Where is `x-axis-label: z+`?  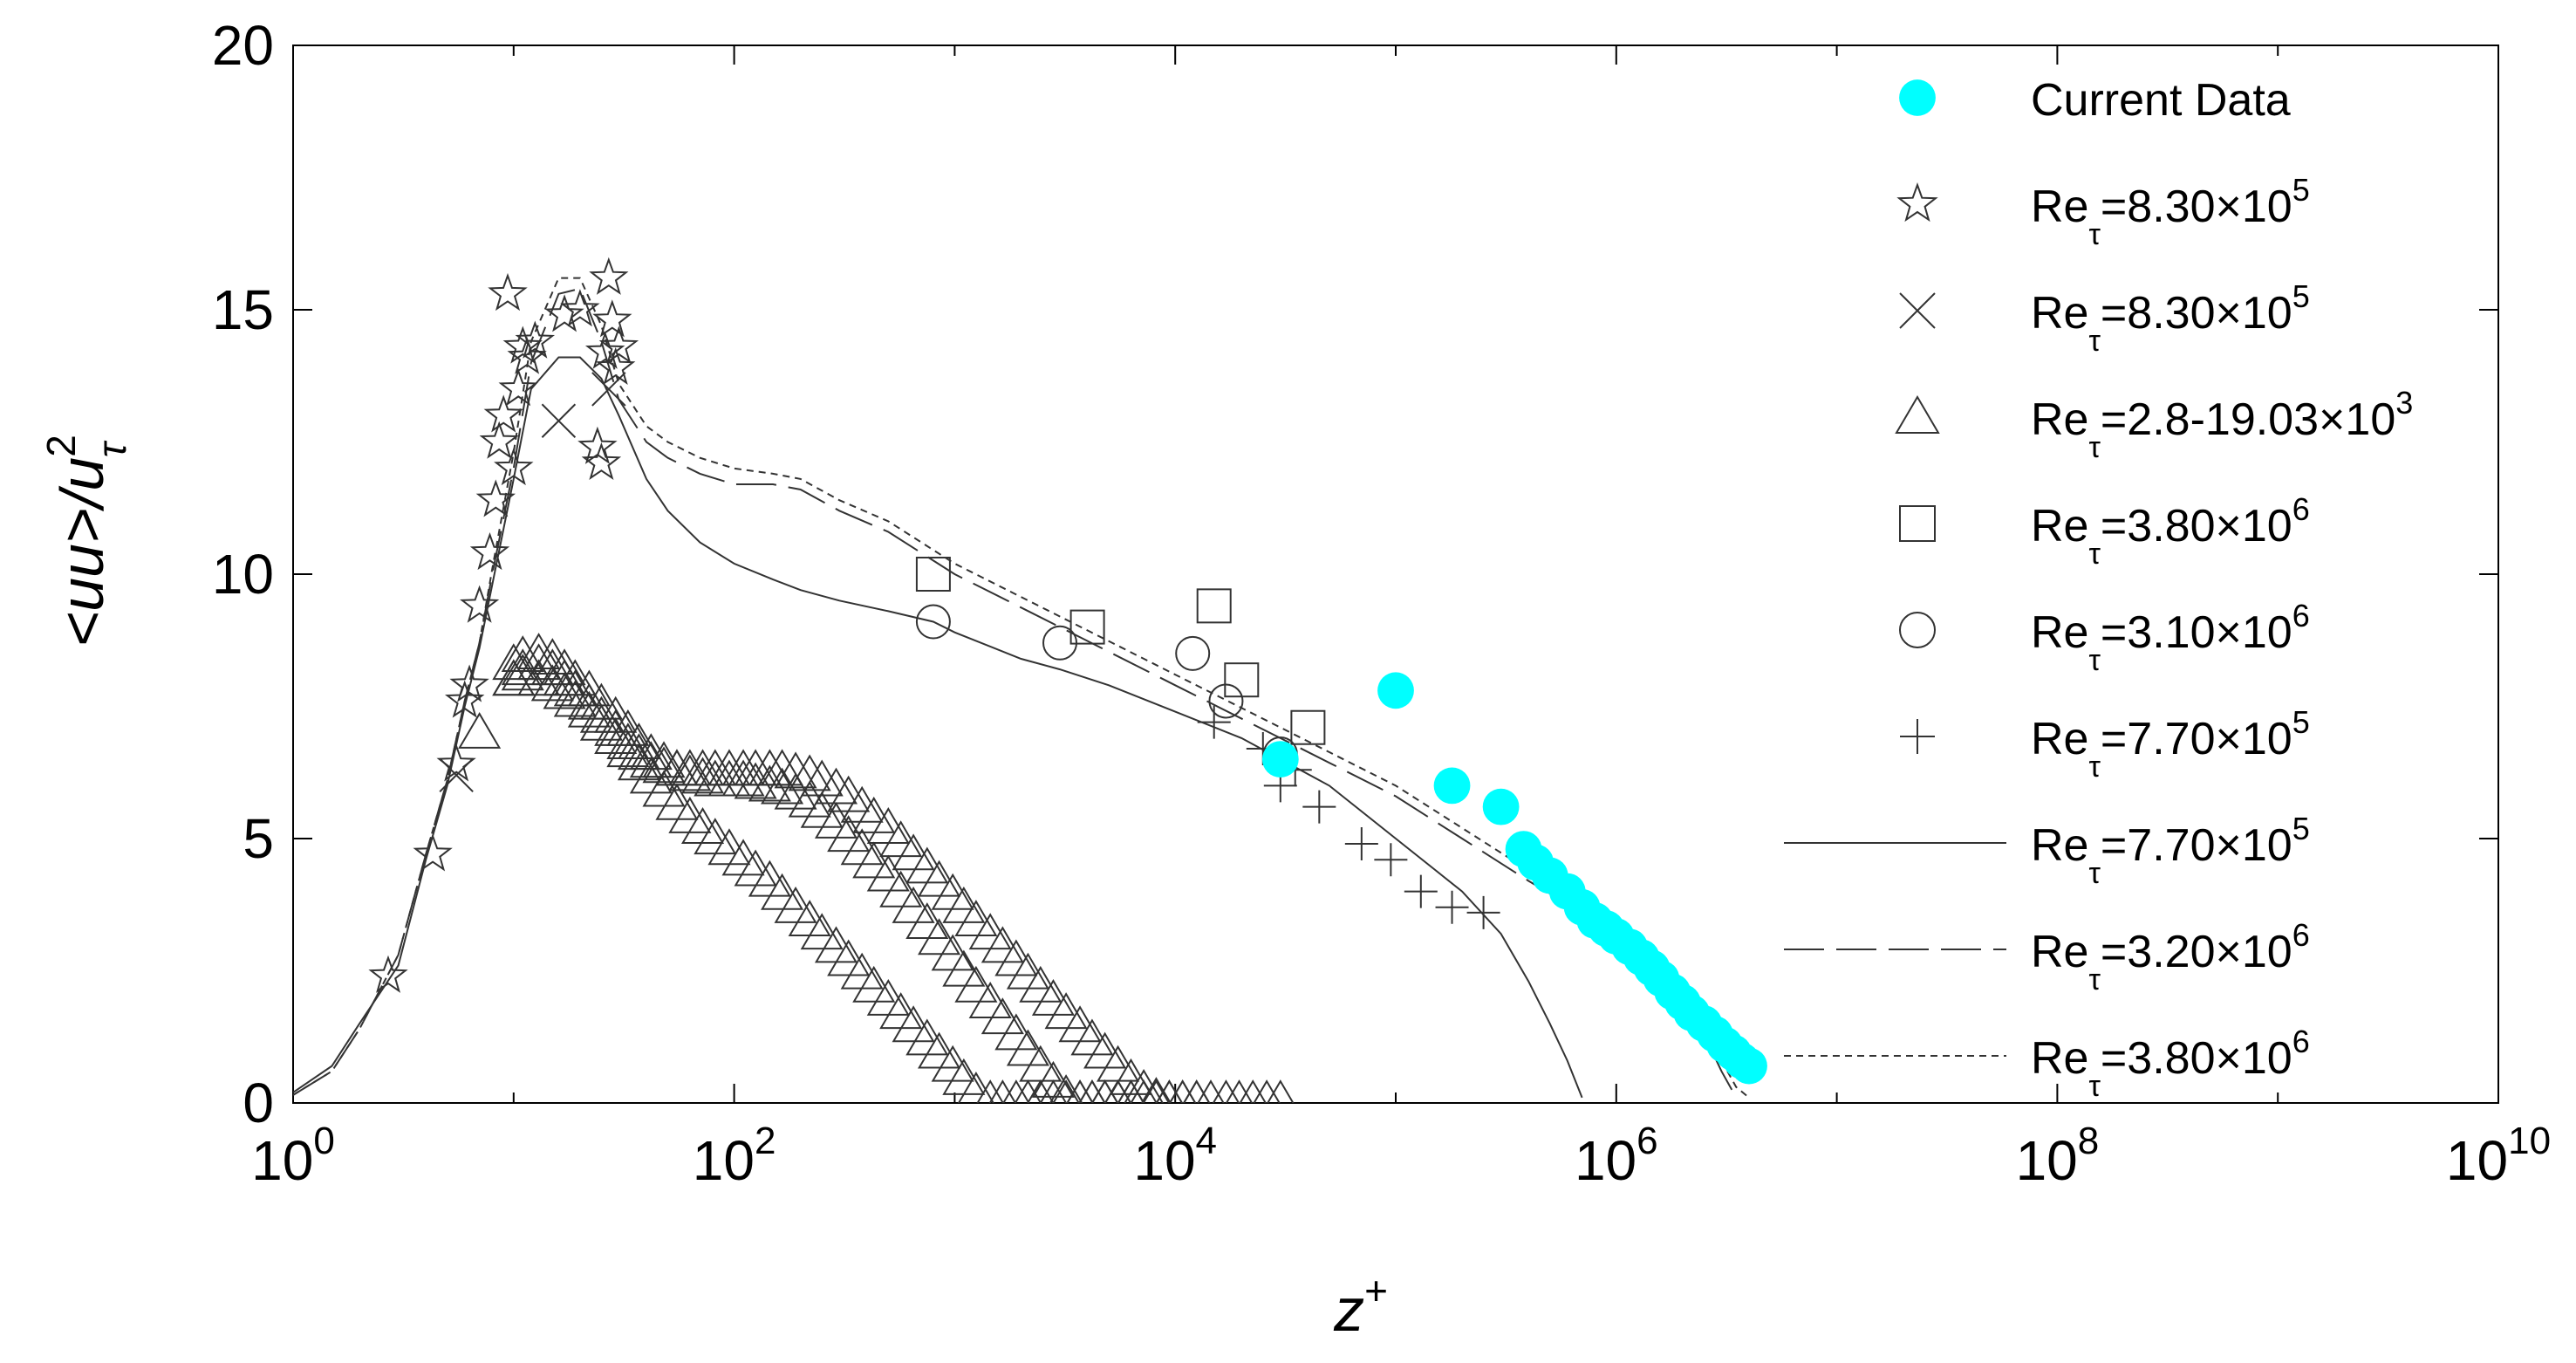 x-axis-label: z+ is located at coordinates (1360, 1306).